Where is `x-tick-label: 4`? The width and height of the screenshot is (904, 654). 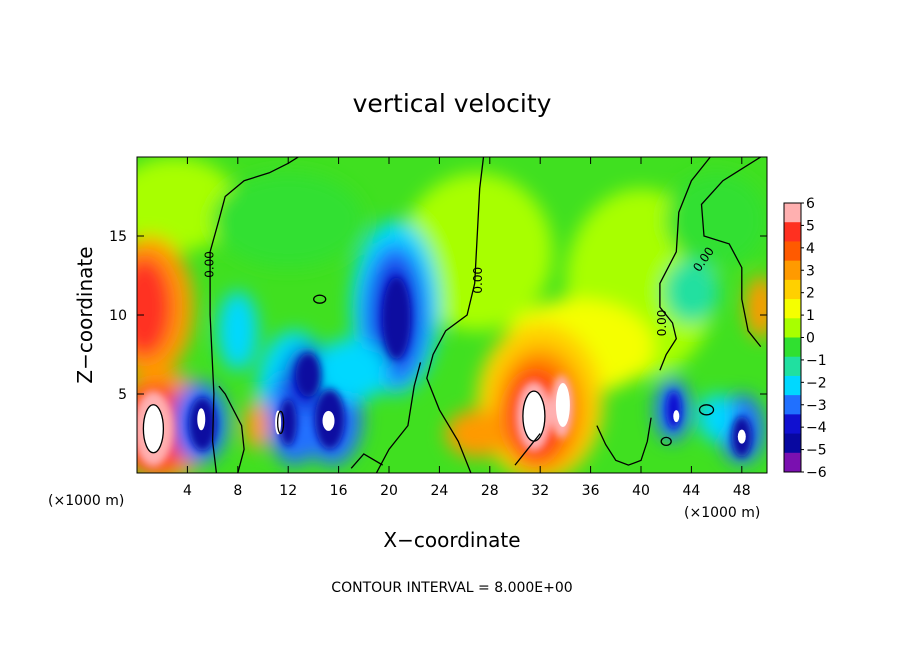
x-tick-label: 4 is located at coordinates (187, 491).